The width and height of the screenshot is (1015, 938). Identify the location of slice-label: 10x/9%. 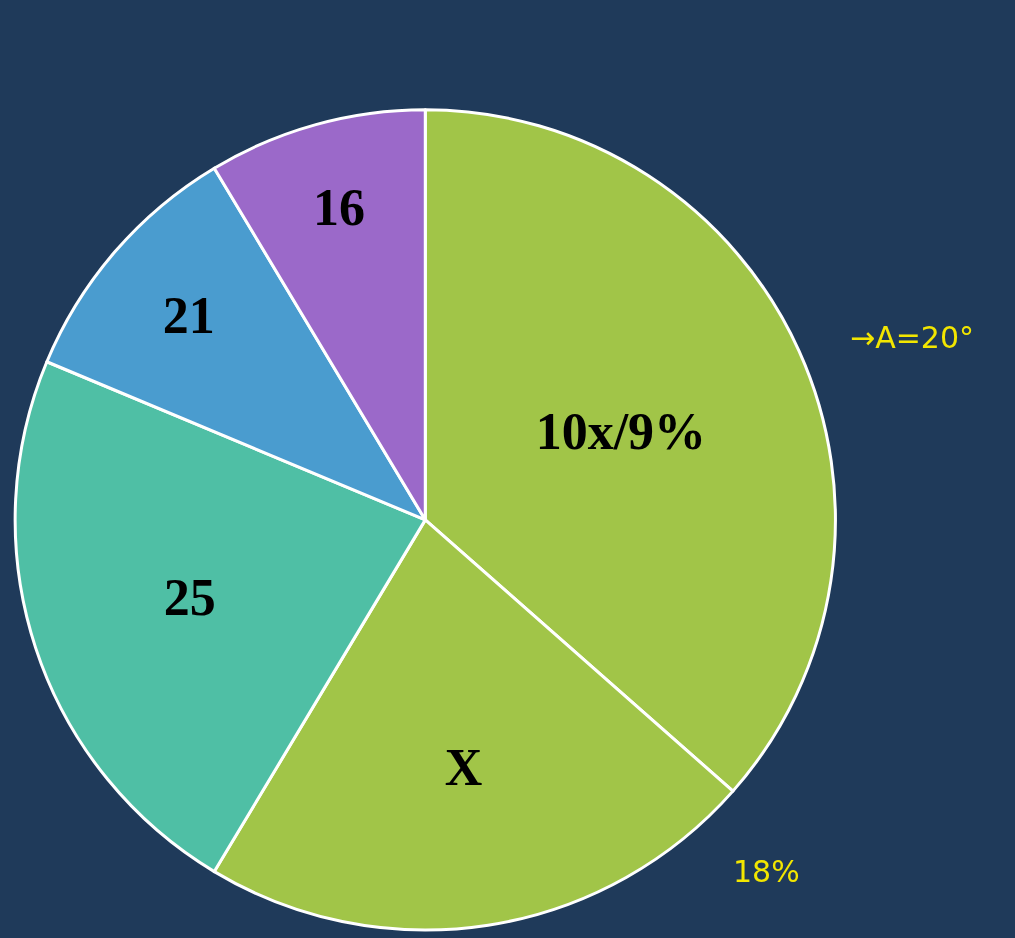
(621, 432).